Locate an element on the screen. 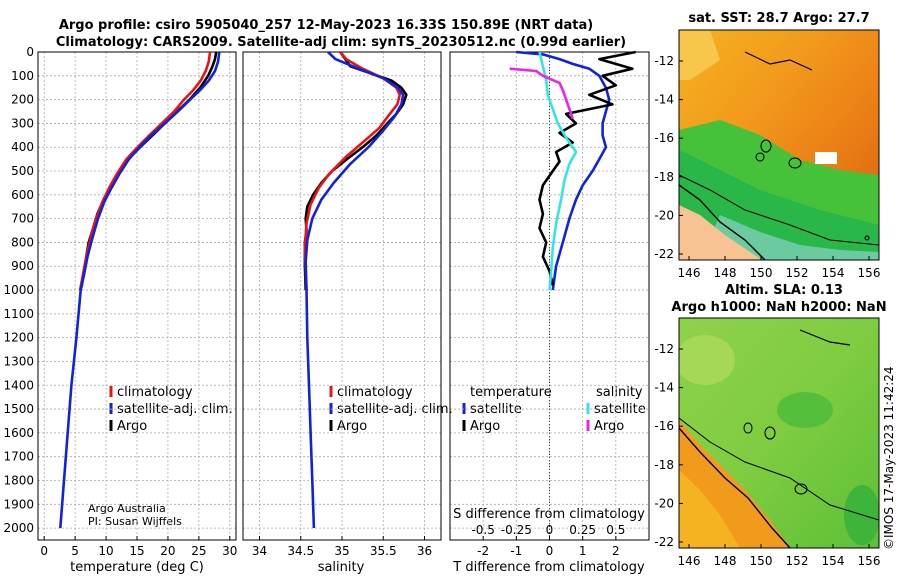  map-x-tick-label: 146 is located at coordinates (689, 273).